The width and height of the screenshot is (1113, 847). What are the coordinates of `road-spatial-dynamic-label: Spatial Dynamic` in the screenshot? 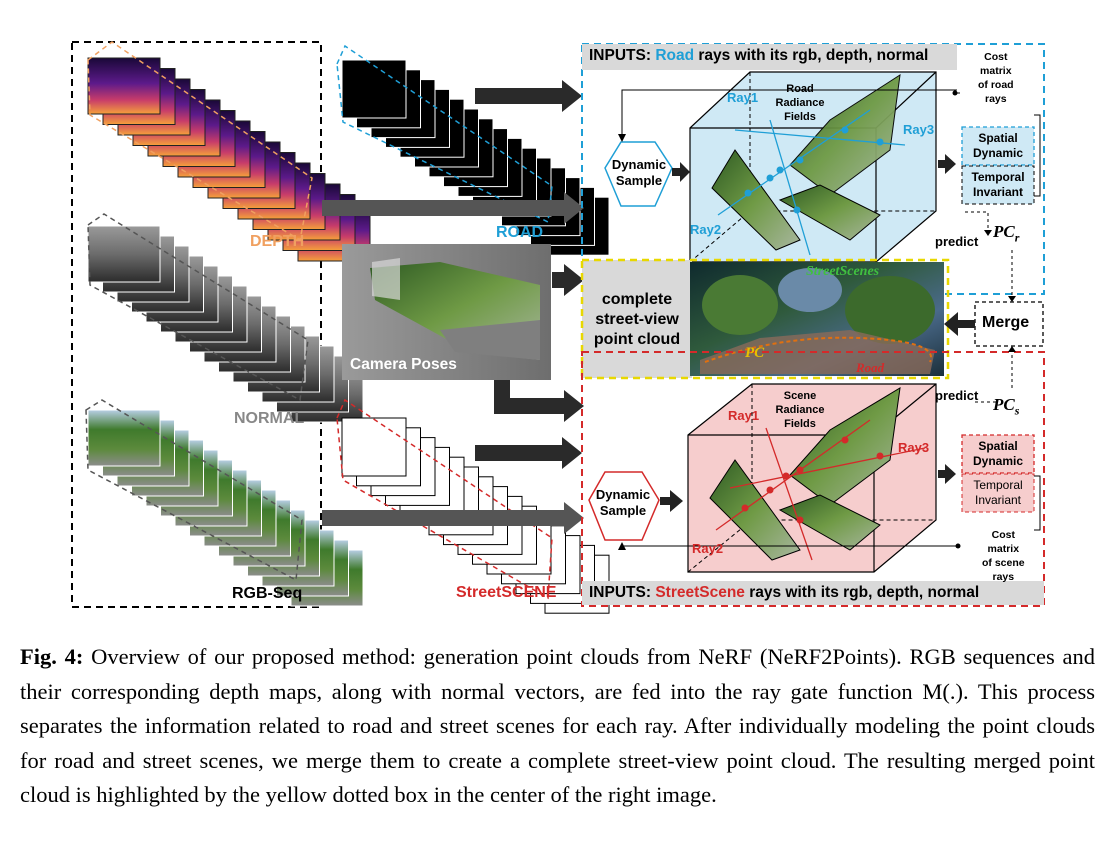 It's located at (998, 145).